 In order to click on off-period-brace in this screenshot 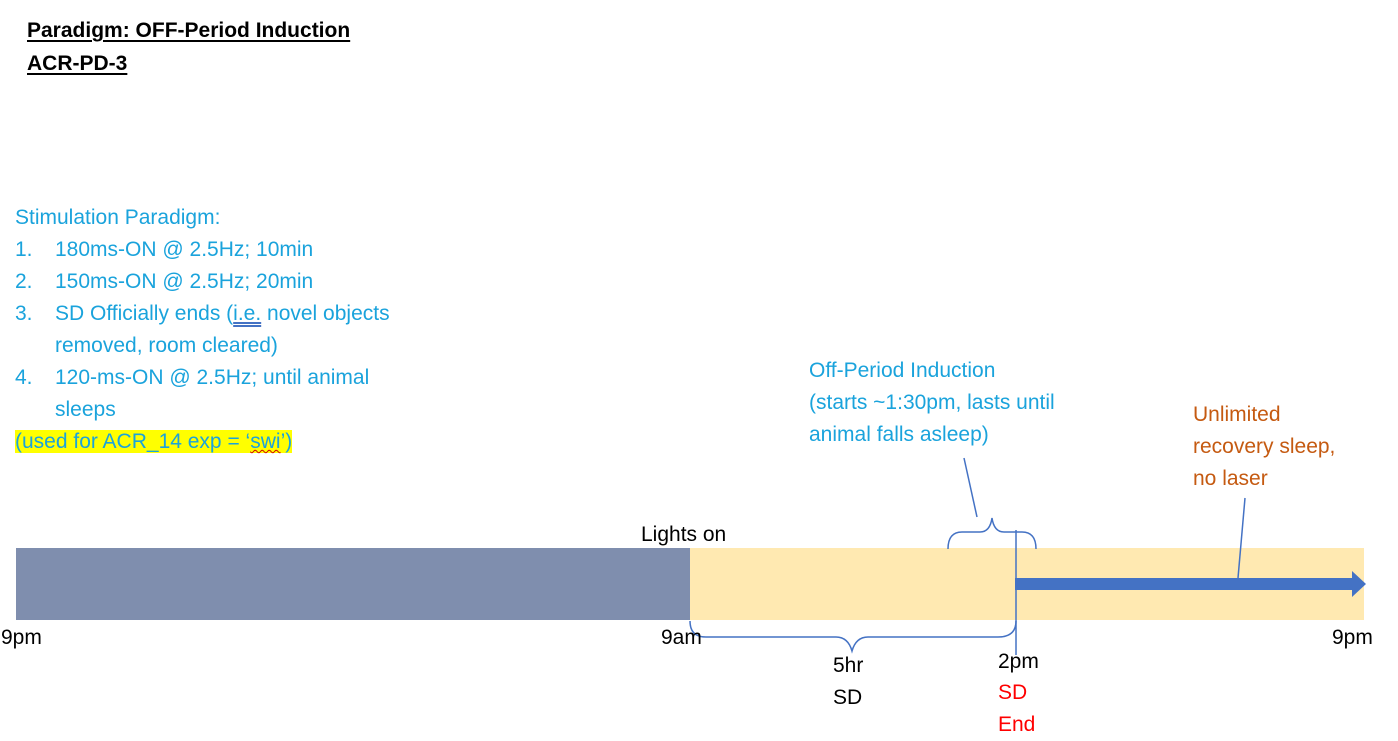, I will do `click(992, 533)`.